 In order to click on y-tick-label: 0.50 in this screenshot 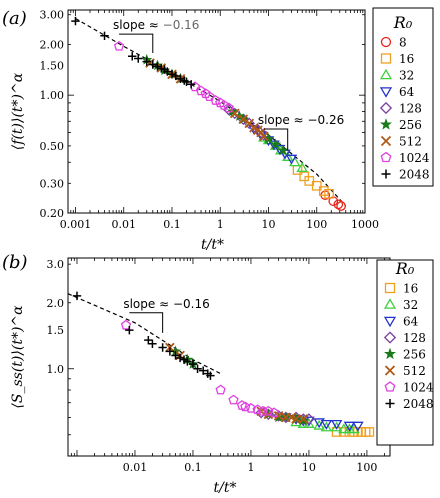, I will do `click(52, 146)`.